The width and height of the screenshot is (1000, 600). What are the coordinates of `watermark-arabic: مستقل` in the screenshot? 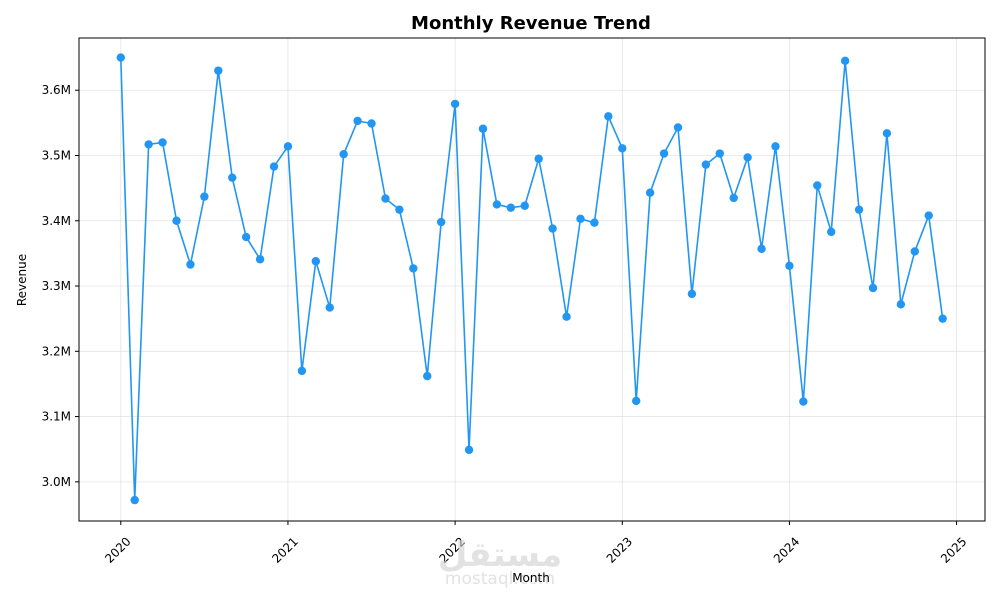 It's located at (500, 555).